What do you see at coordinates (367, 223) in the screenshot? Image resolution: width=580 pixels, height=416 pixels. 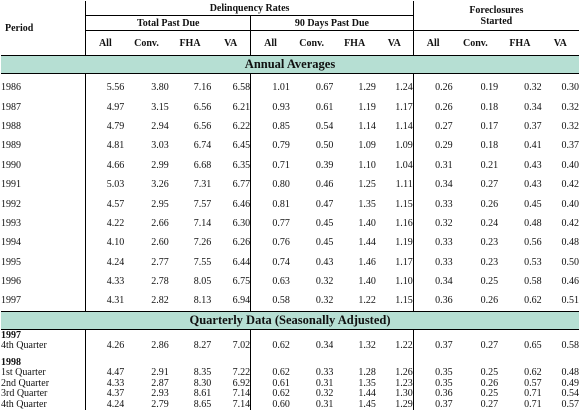 I see `value-cell: 1.40` at bounding box center [367, 223].